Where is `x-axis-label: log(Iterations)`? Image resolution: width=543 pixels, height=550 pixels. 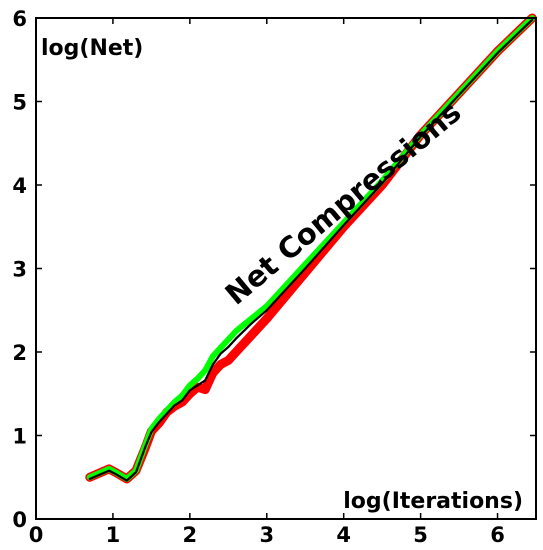
x-axis-label: log(Iterations) is located at coordinates (433, 501).